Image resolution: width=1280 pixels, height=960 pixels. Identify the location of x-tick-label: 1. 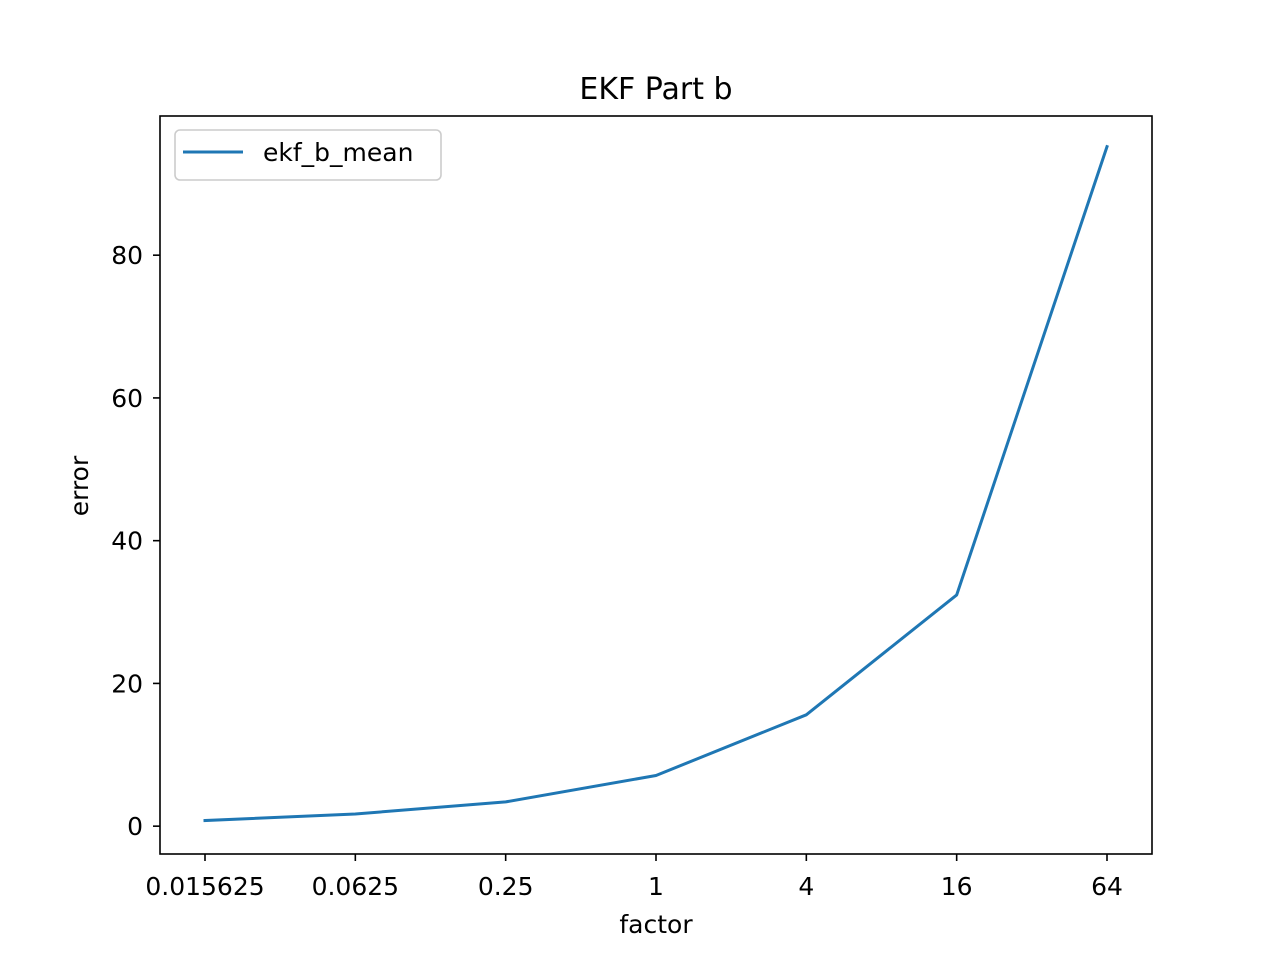
(656, 886).